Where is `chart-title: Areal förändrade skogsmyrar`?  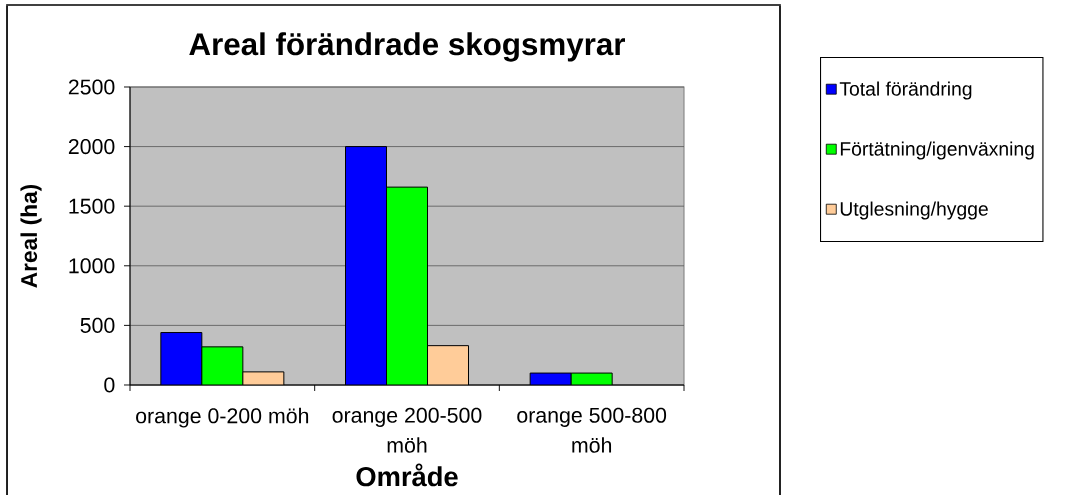 chart-title: Areal förändrade skogsmyrar is located at coordinates (407, 47).